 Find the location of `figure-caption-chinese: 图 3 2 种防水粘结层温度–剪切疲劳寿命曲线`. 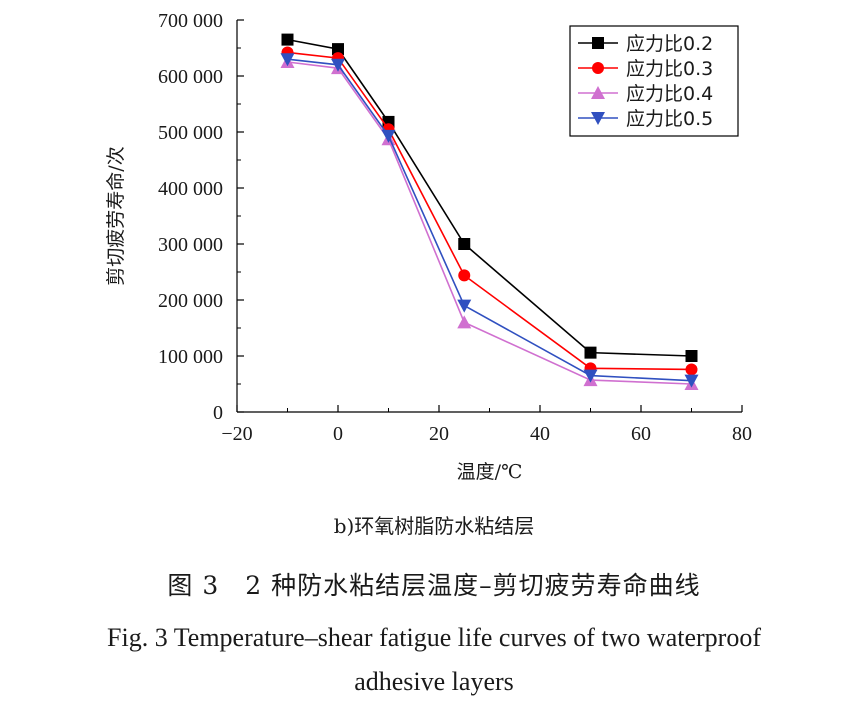

figure-caption-chinese: 图 3 2 种防水粘结层温度–剪切疲劳寿命曲线 is located at coordinates (434, 585).